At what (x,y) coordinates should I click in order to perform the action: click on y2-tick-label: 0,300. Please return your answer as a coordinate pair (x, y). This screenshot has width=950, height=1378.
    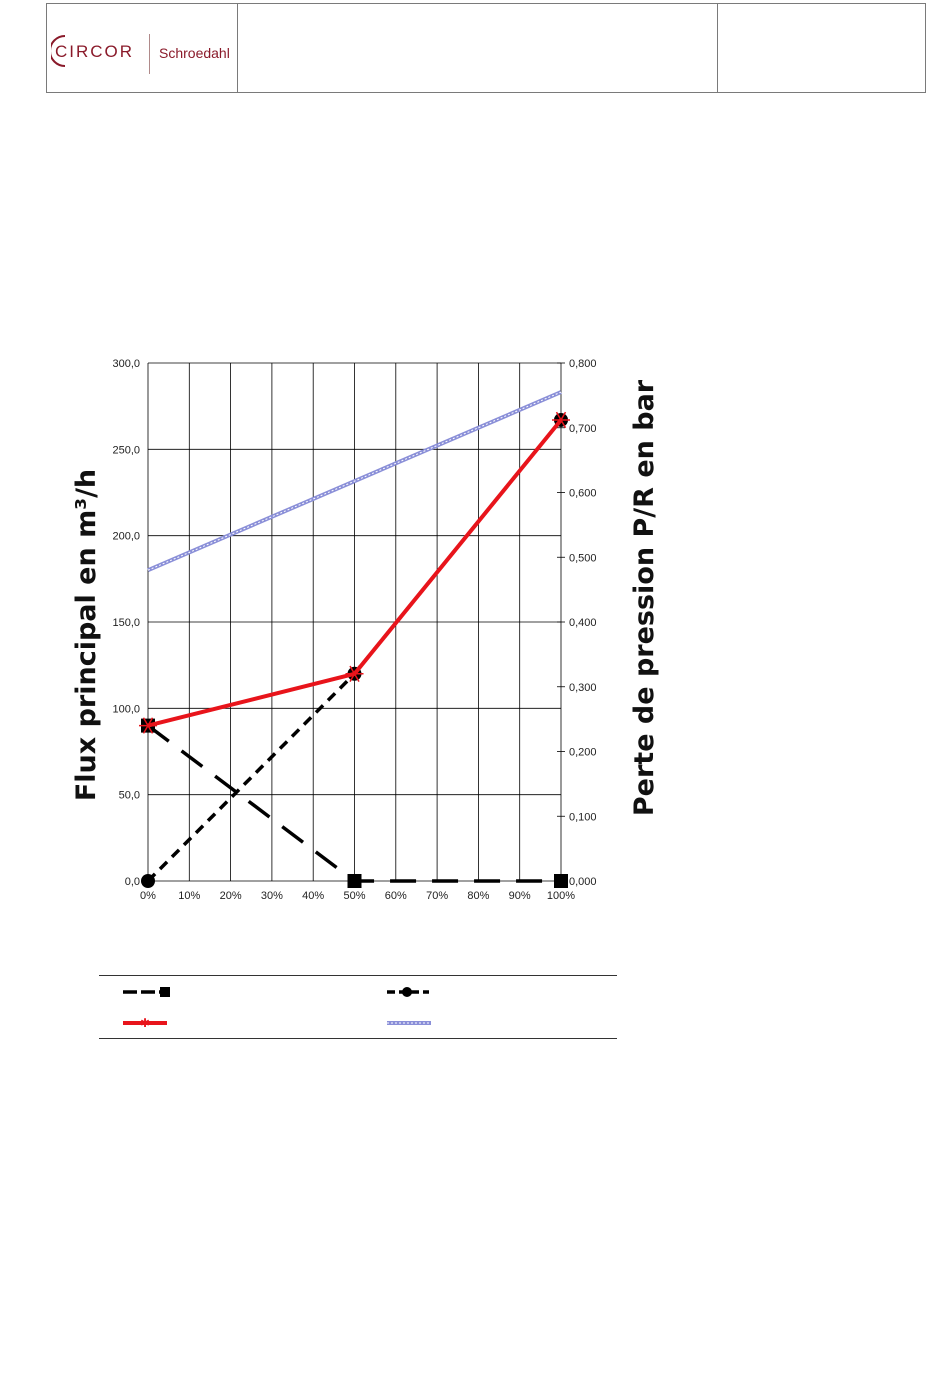
    Looking at the image, I should click on (583, 688).